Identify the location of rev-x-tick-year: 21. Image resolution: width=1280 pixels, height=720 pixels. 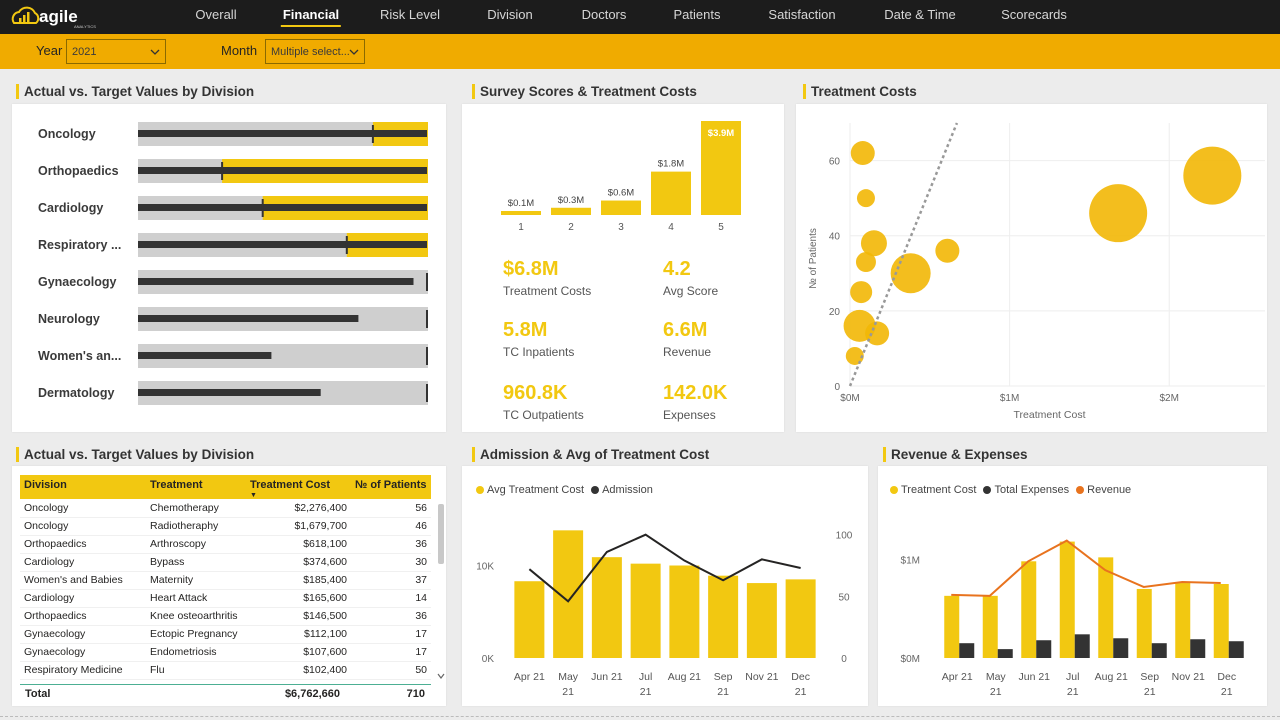
(1073, 692).